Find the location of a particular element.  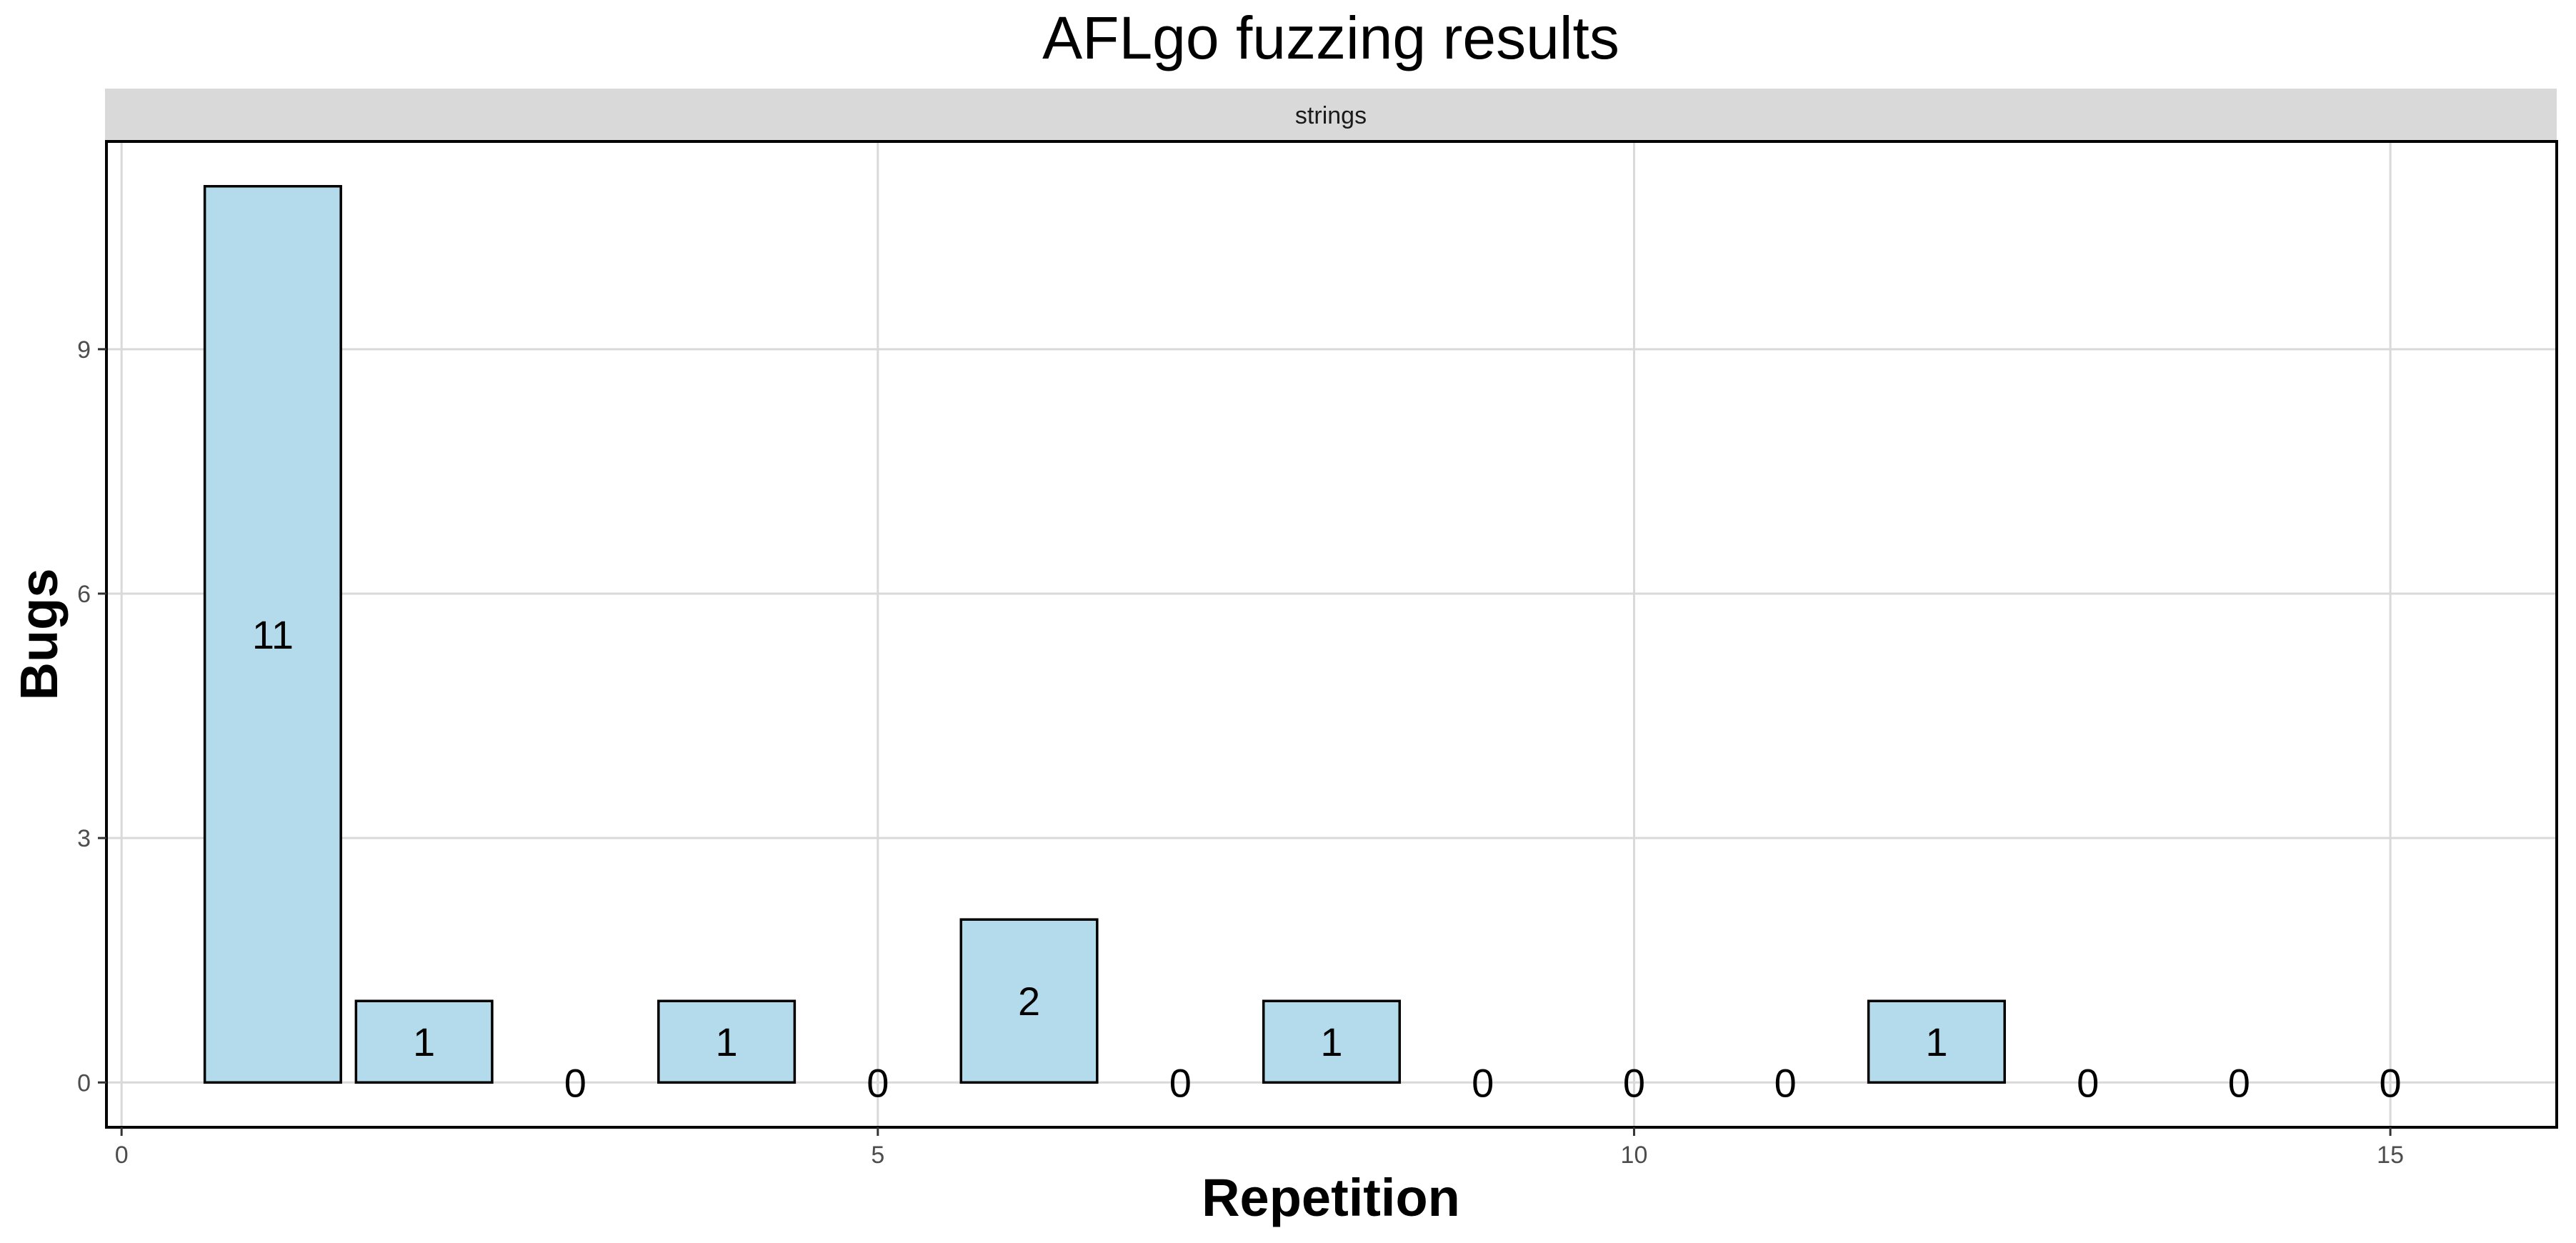

bar-label-15: 0 is located at coordinates (2391, 1082).